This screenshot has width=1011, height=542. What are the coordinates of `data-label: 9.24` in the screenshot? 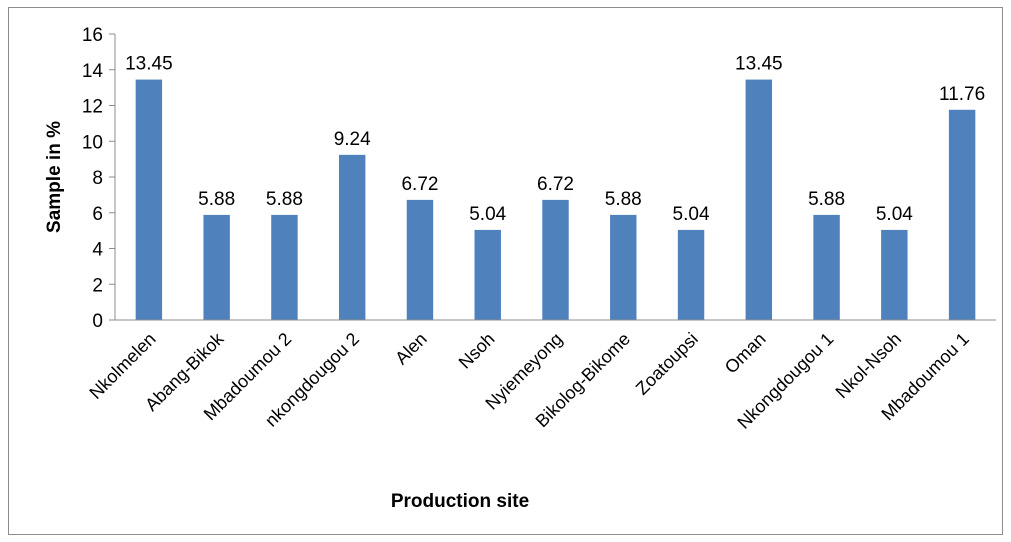 It's located at (352, 139).